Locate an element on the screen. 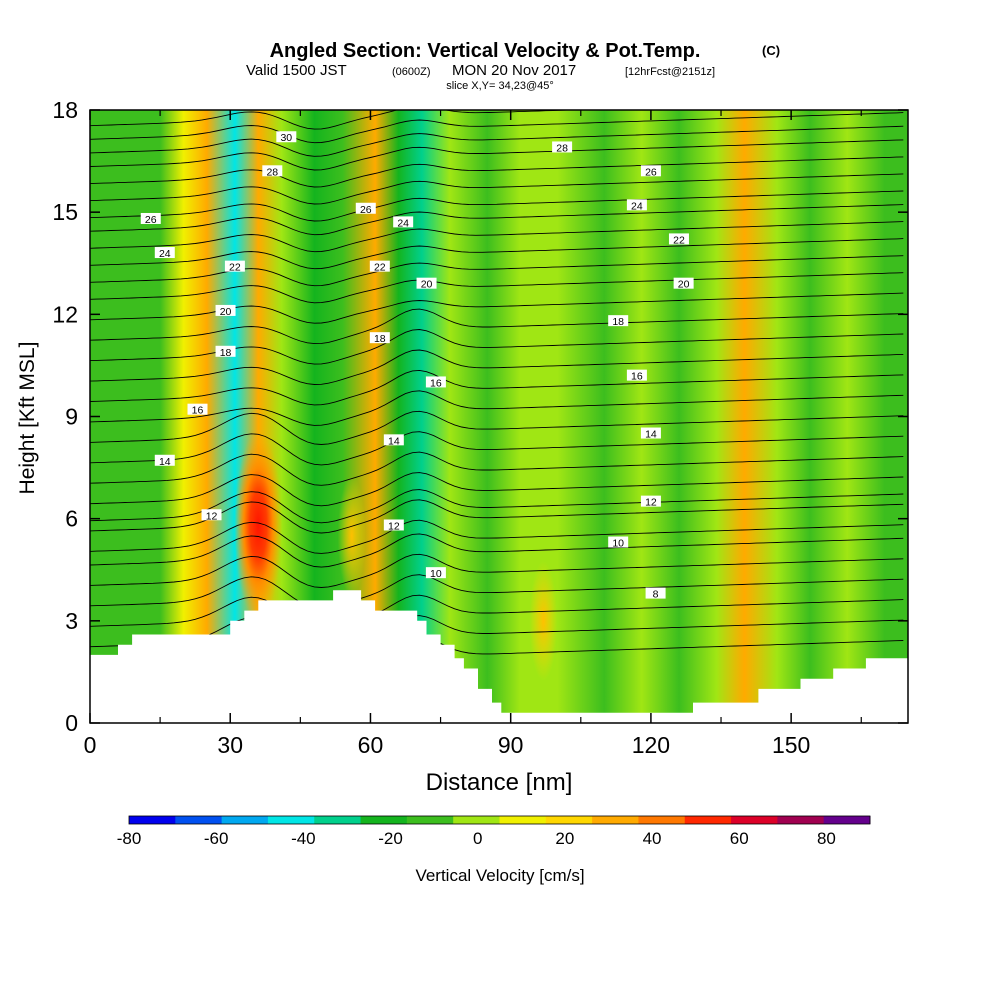 This screenshot has height=1000, width=1000. svg-text: 14 is located at coordinates (165, 462).